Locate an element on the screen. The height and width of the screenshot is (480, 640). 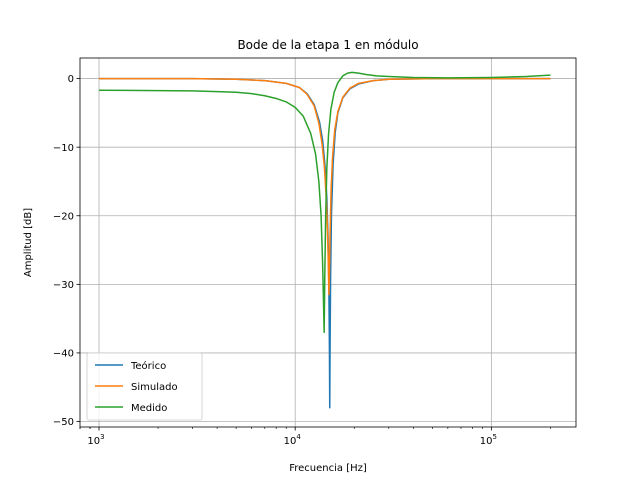
y-tick-label: −50 is located at coordinates (63, 422).